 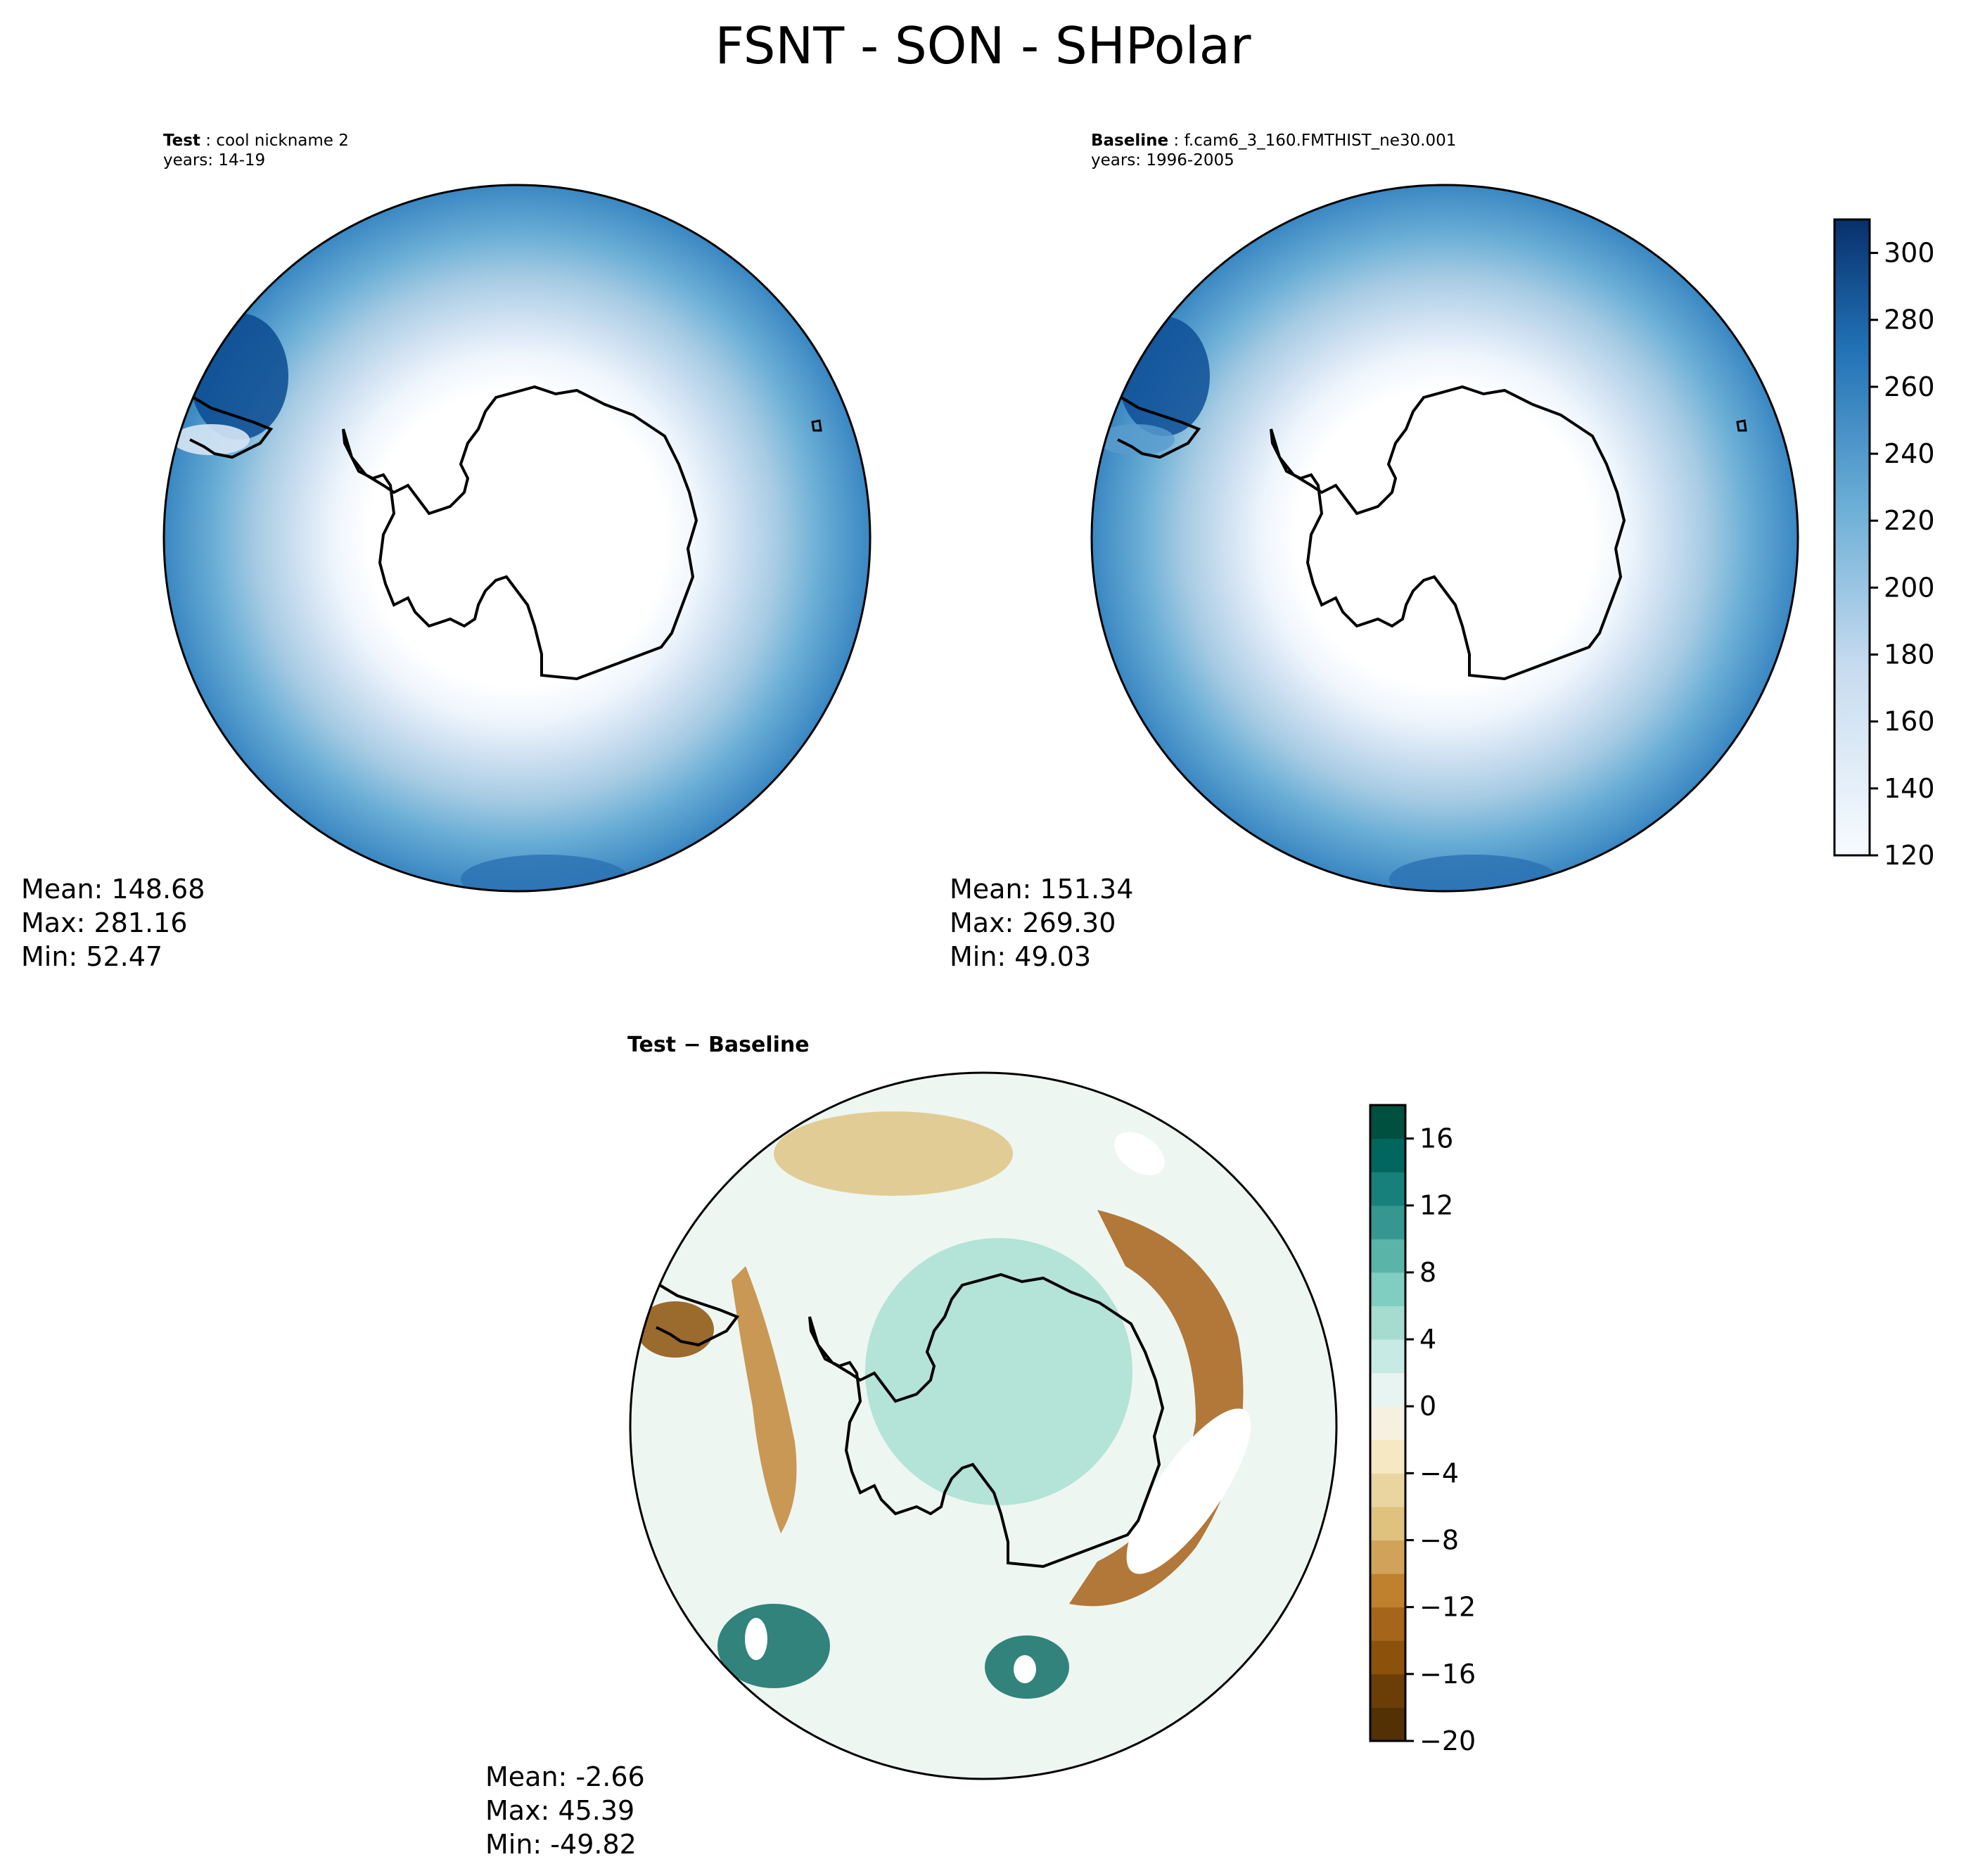 I want to click on test-south-america-coastline, so click(x=231, y=427).